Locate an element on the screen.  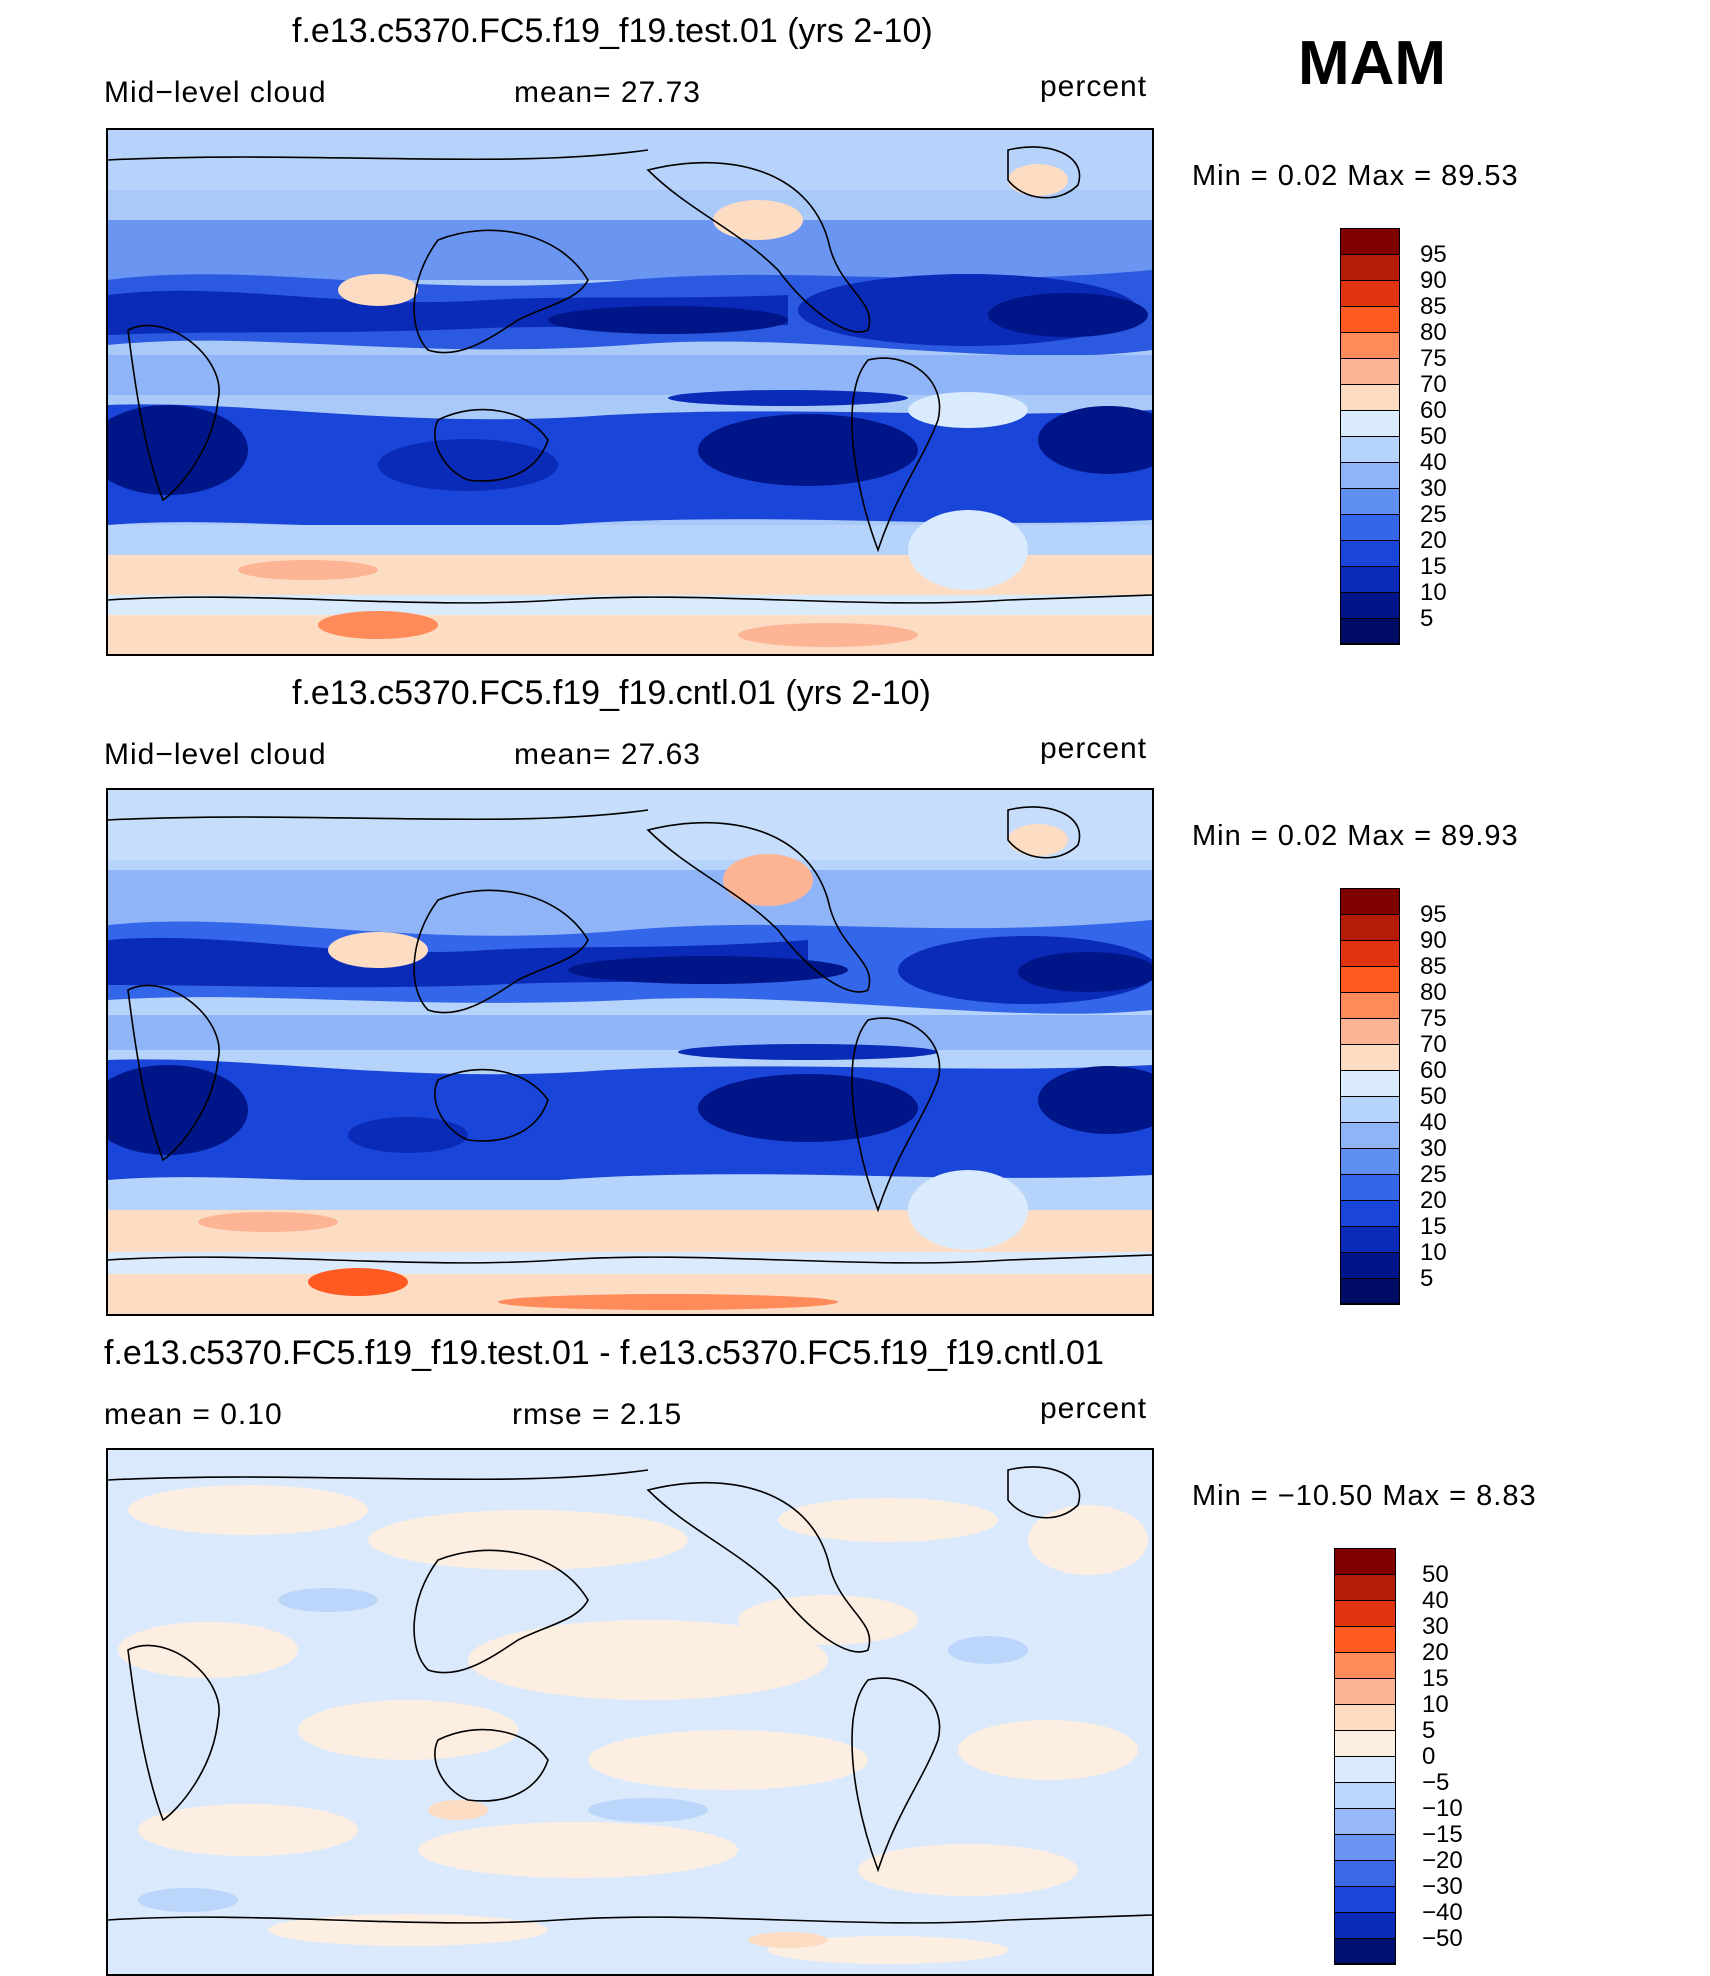
panel-1-units-label: percent is located at coordinates (1094, 86).